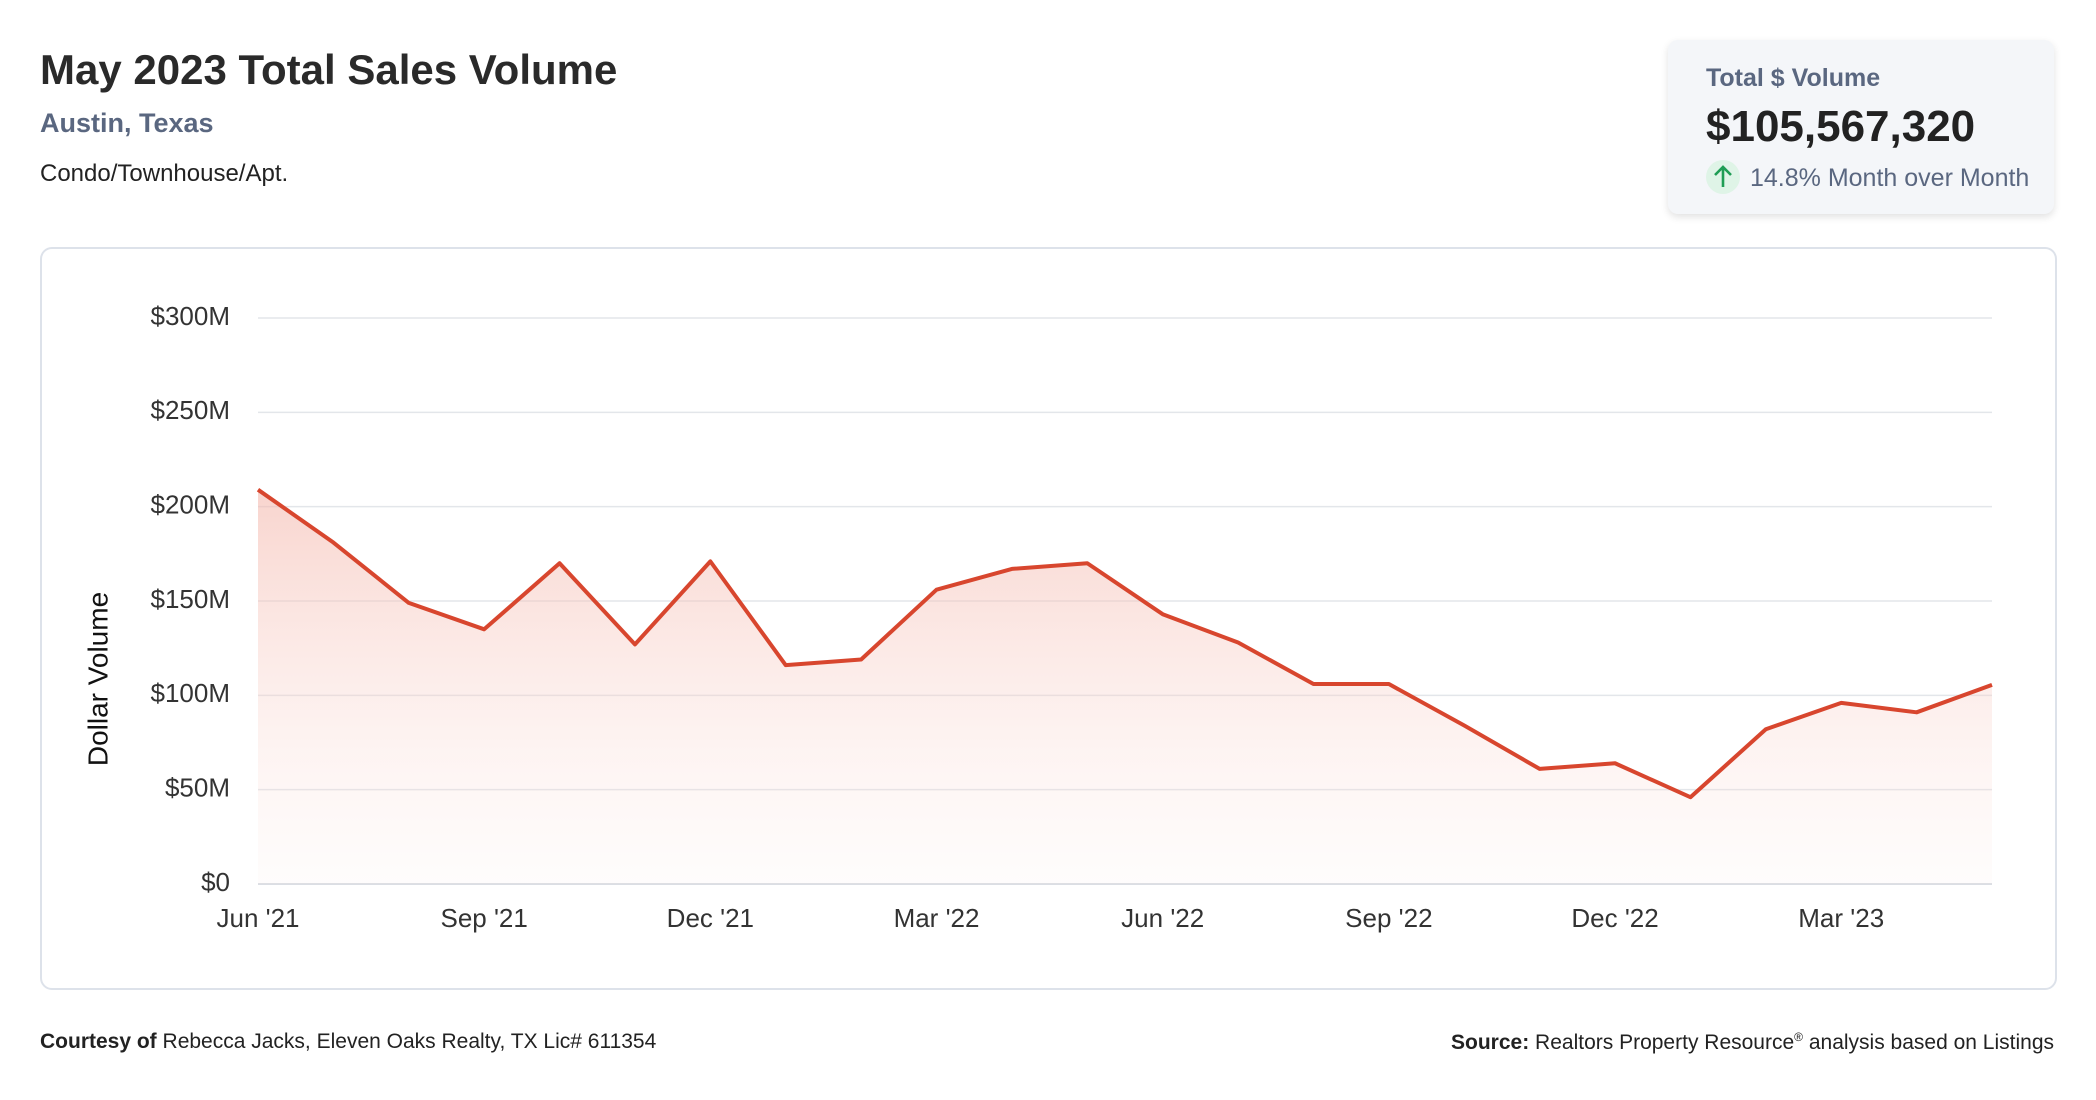 The height and width of the screenshot is (1100, 2096). What do you see at coordinates (710, 918) in the screenshot?
I see `x-tick-label: Dec '21` at bounding box center [710, 918].